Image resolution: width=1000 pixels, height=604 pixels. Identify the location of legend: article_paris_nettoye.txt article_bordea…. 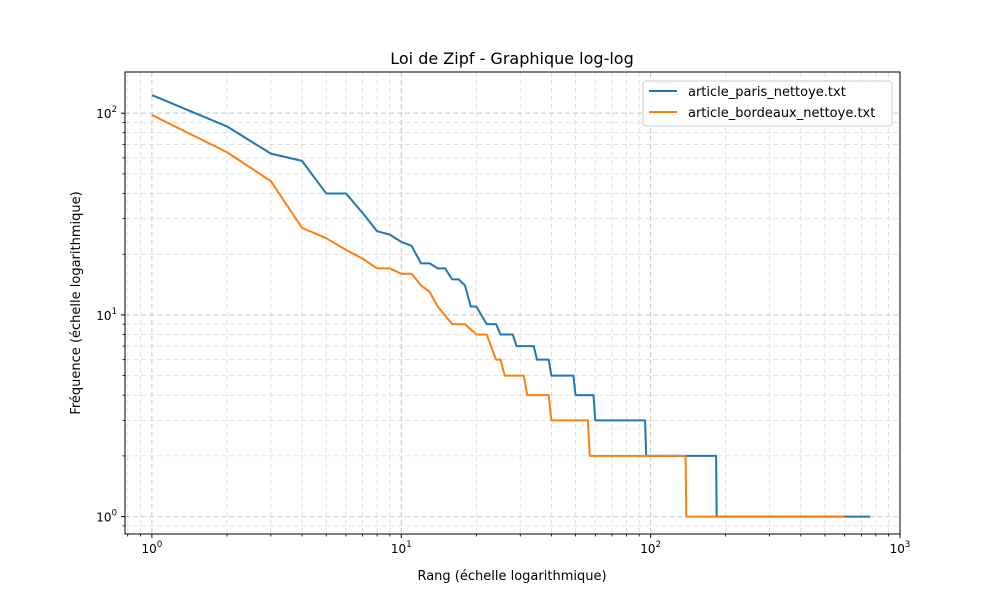
(767, 103).